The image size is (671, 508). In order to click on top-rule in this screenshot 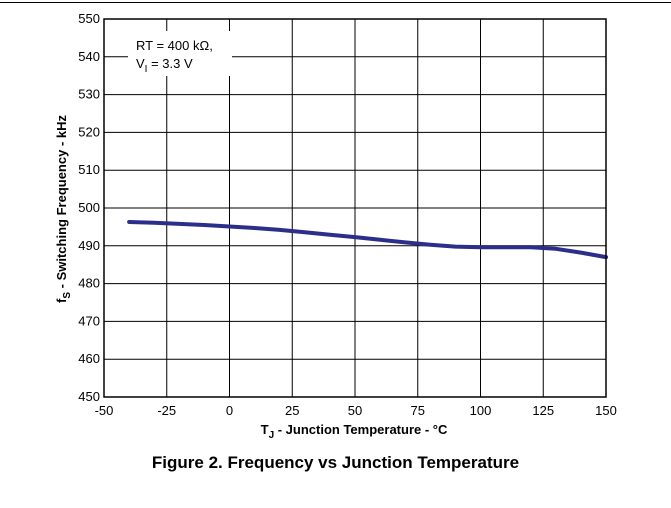, I will do `click(335, 2)`.